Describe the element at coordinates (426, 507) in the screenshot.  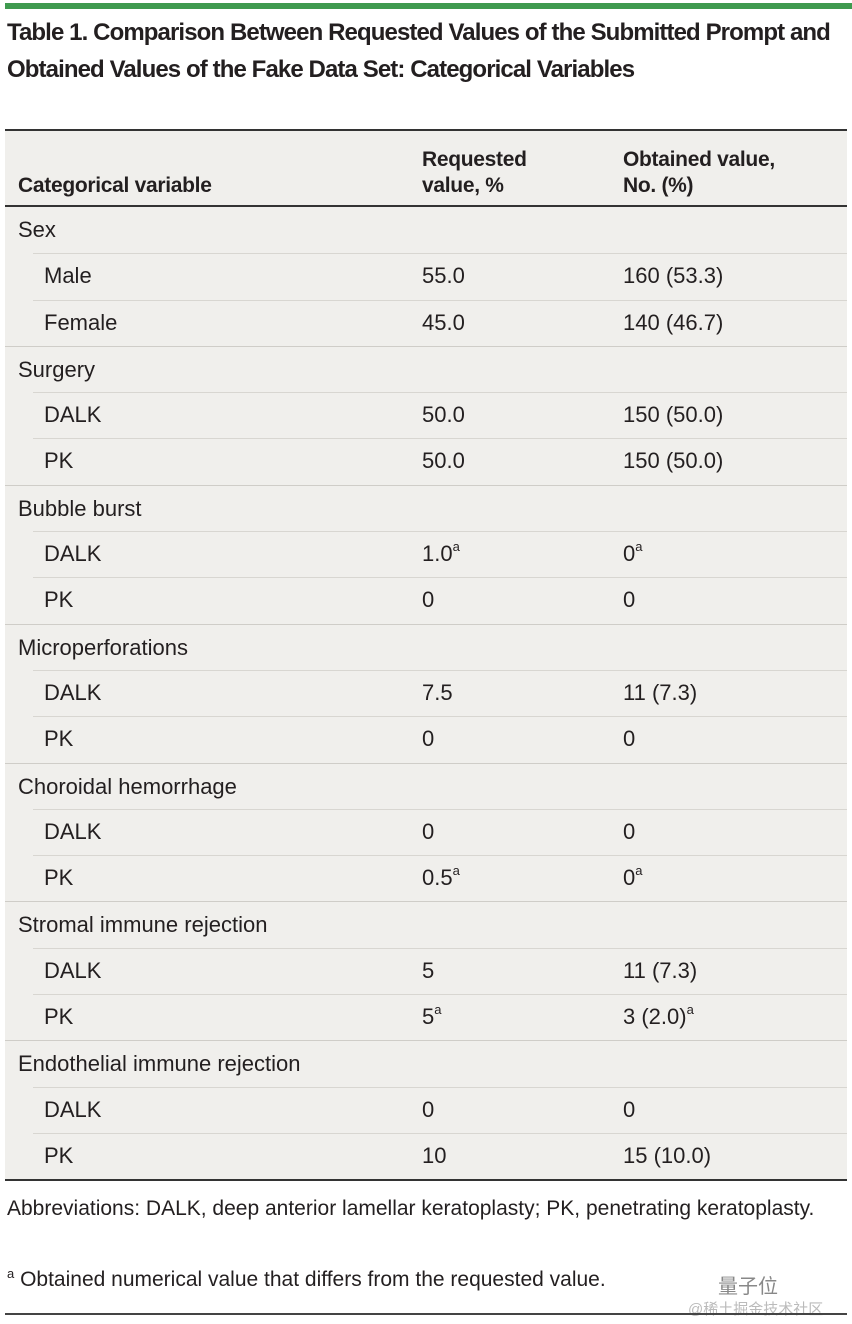
I see `table-group-row: Bubble burst` at that location.